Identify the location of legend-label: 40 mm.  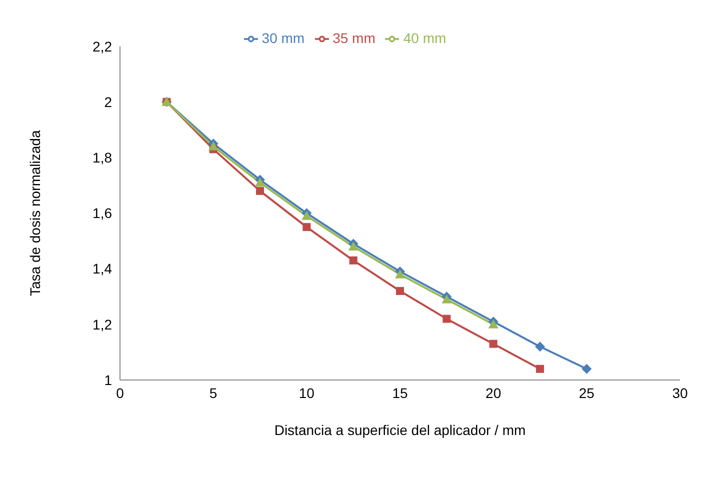
(424, 38).